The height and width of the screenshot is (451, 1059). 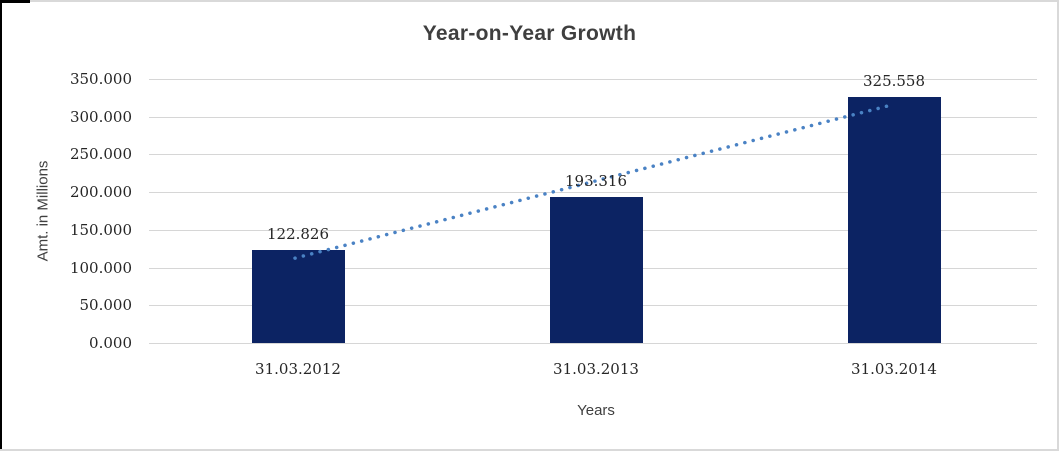 What do you see at coordinates (110, 343) in the screenshot?
I see `y-tick-label: 0.000` at bounding box center [110, 343].